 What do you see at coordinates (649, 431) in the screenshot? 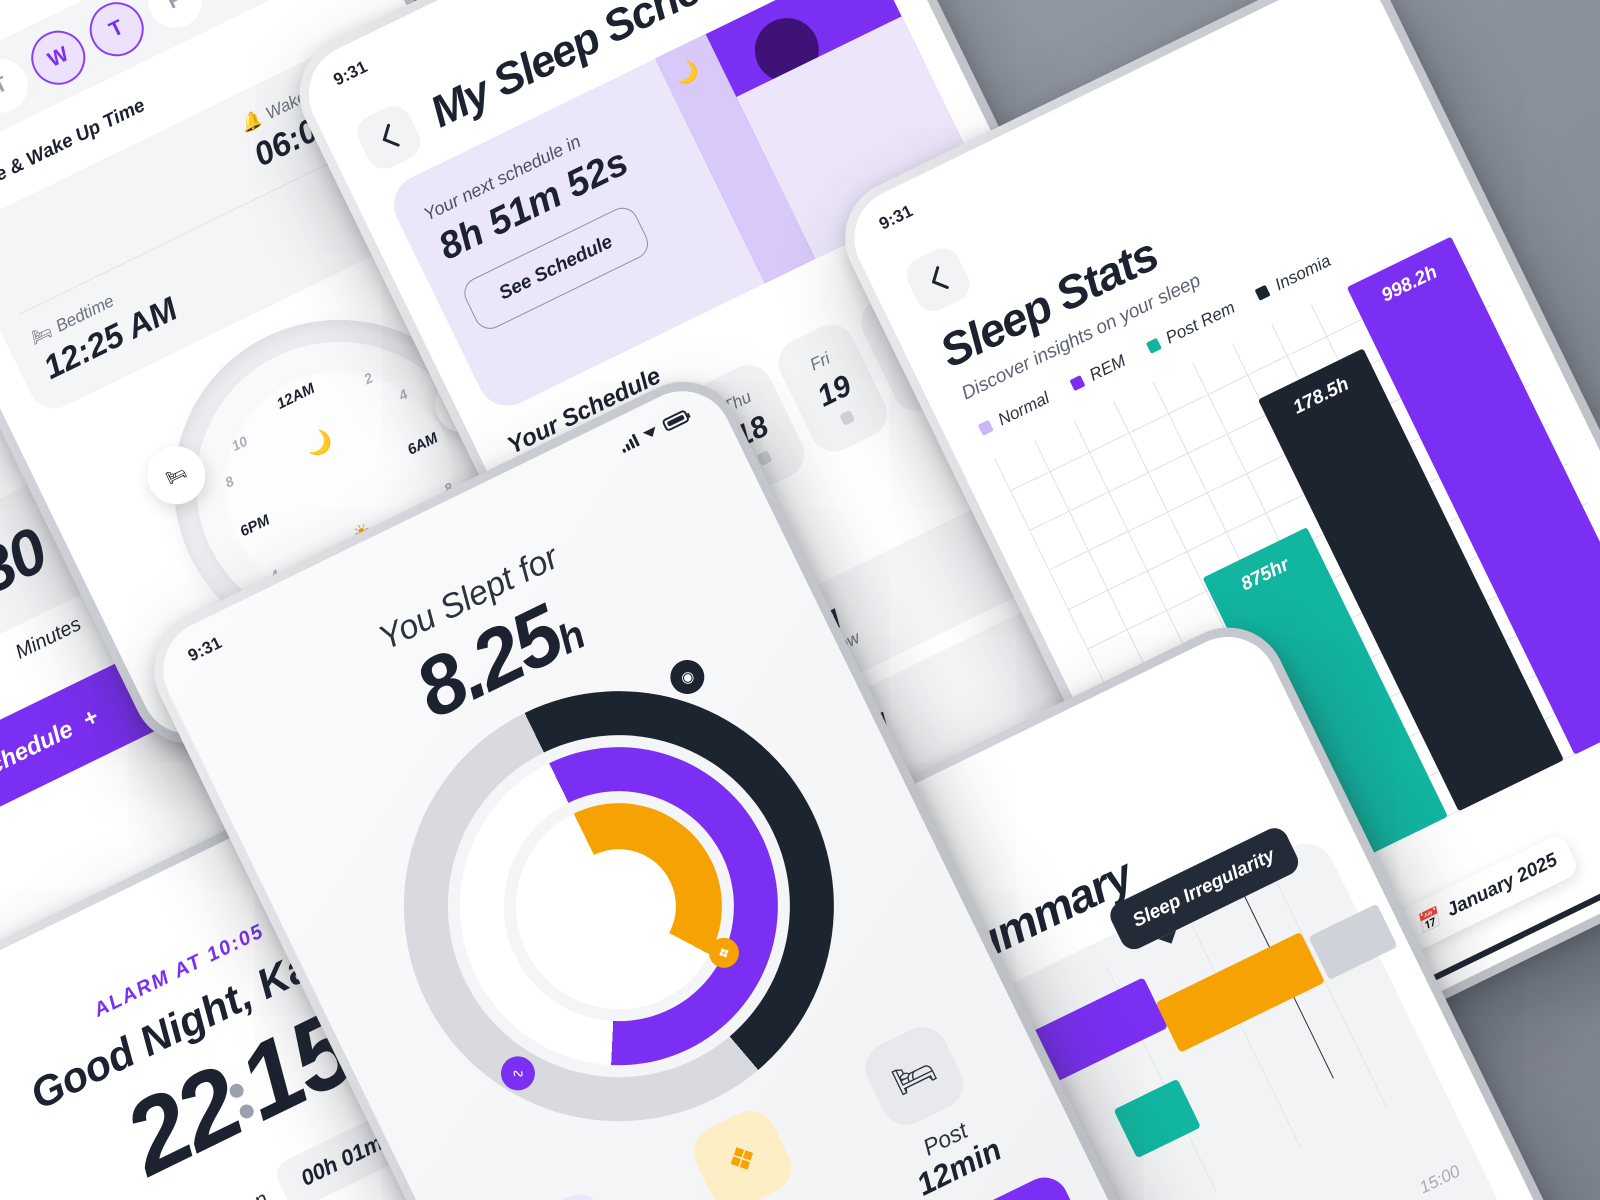
I see `wifi-icon` at bounding box center [649, 431].